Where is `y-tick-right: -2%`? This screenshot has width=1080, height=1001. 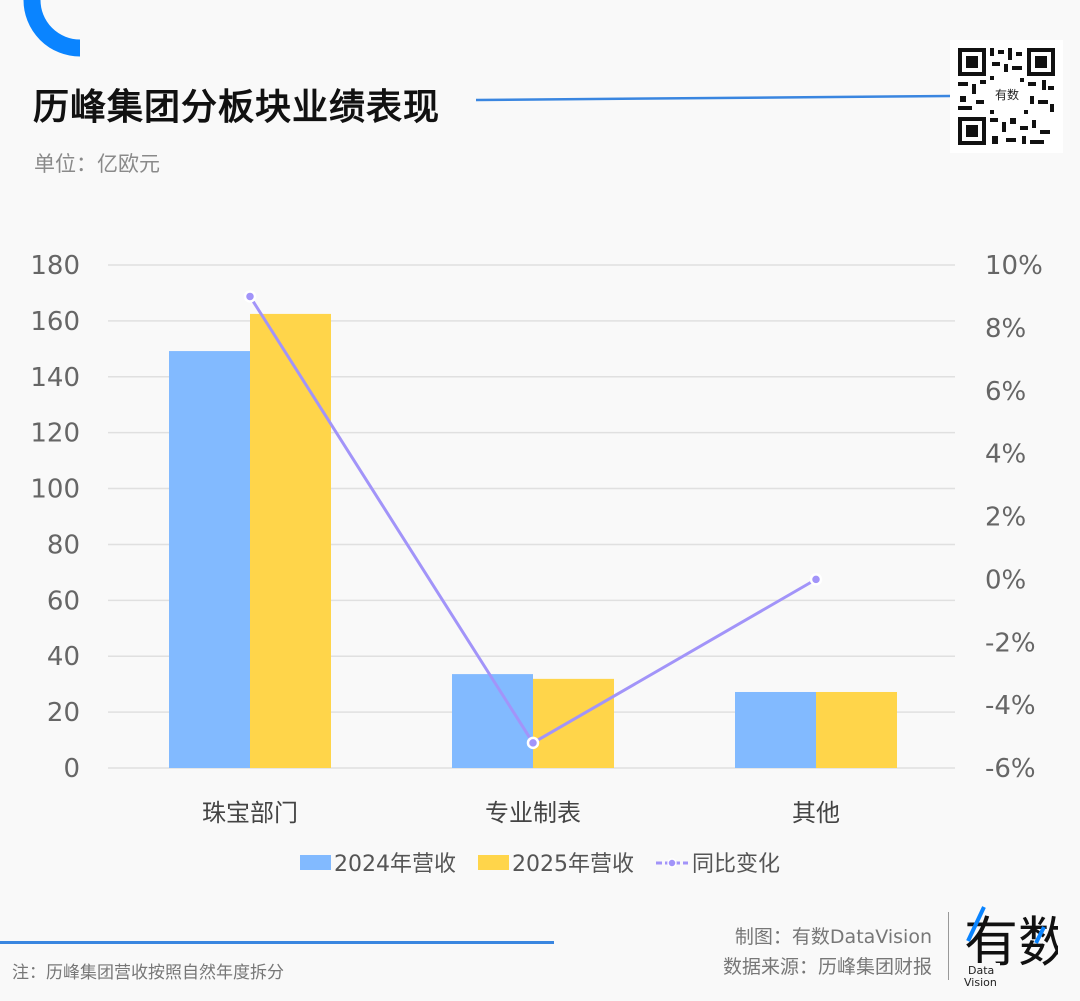 y-tick-right: -2% is located at coordinates (1010, 643).